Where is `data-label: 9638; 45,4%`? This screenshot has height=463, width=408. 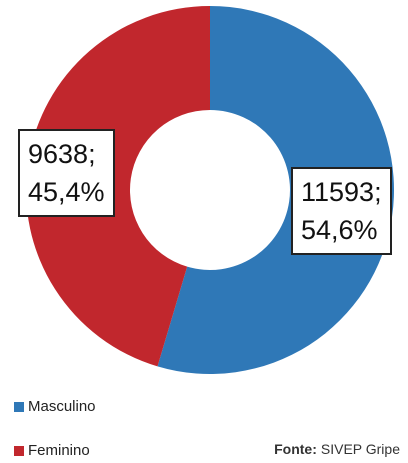
data-label: 9638; 45,4% is located at coordinates (66, 173).